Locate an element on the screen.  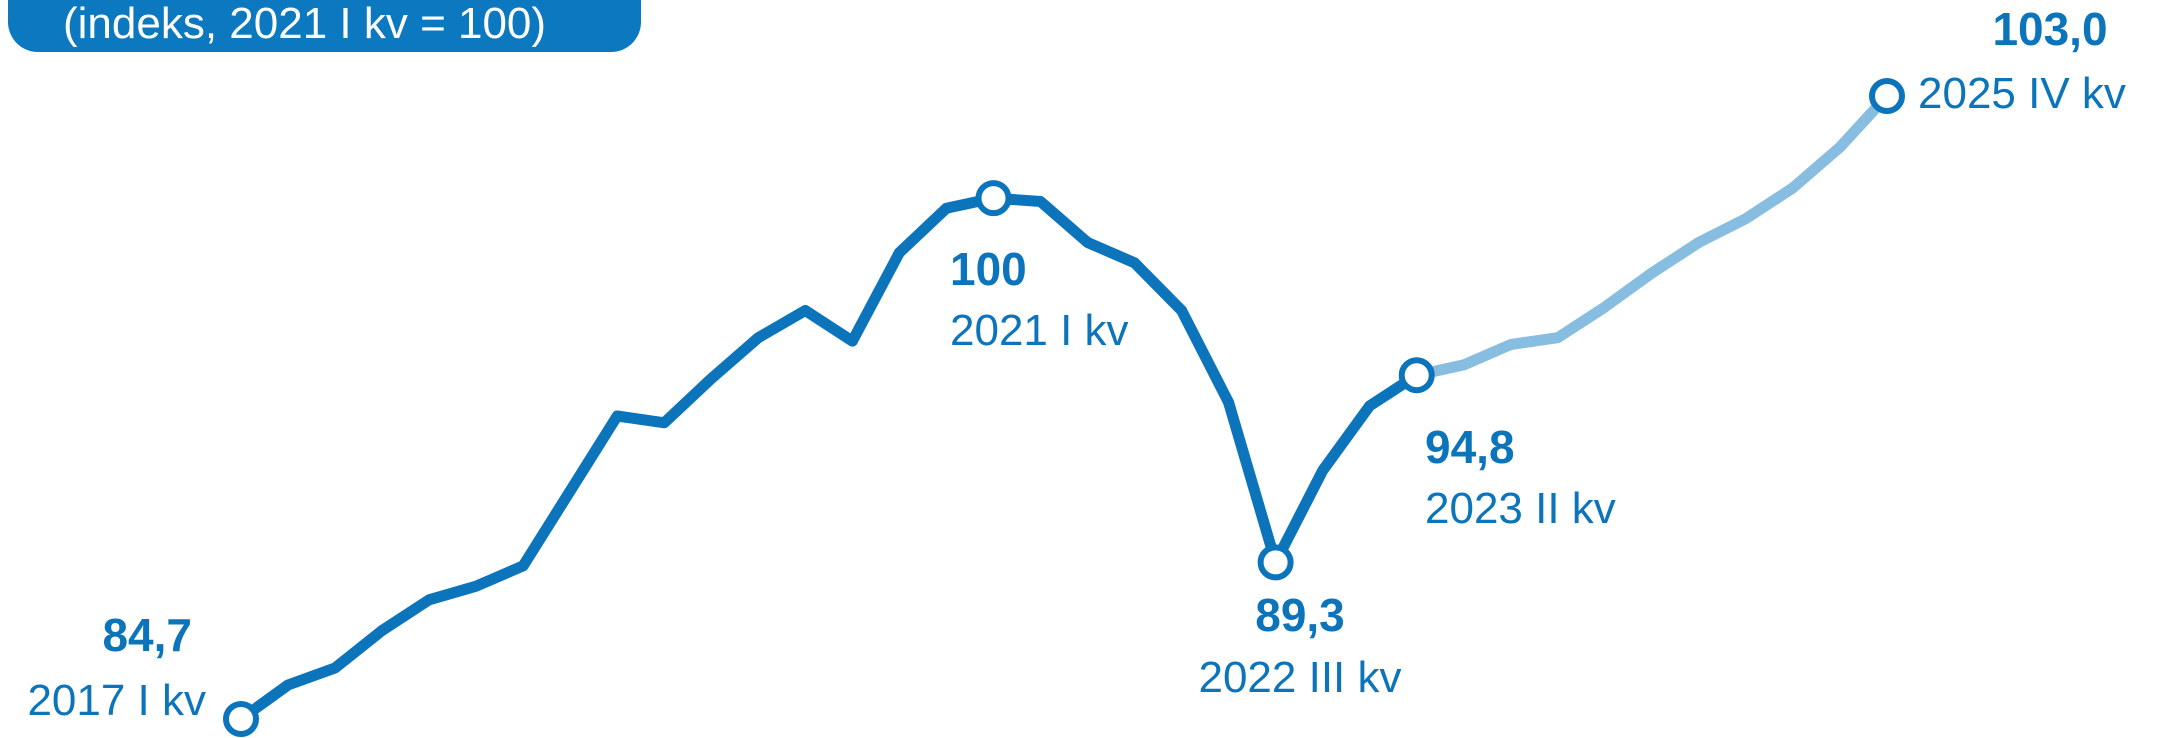
data-value-label: 103,0 is located at coordinates (2049, 29).